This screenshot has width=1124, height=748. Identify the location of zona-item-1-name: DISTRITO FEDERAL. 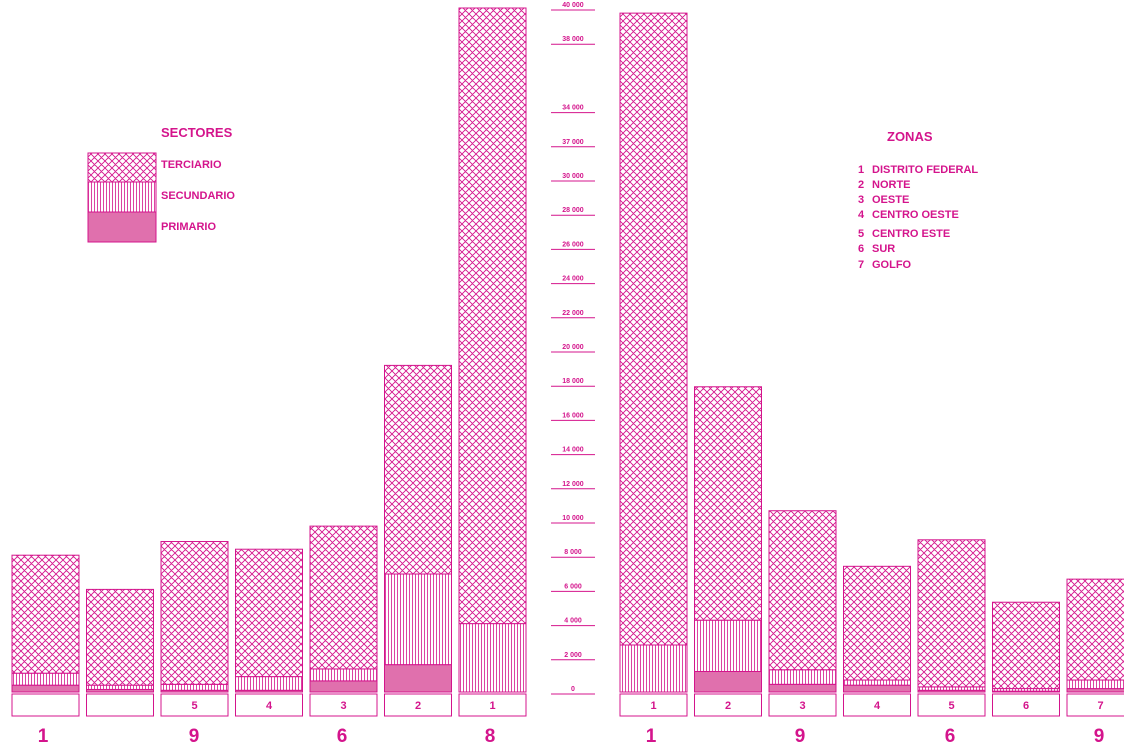
(925, 170).